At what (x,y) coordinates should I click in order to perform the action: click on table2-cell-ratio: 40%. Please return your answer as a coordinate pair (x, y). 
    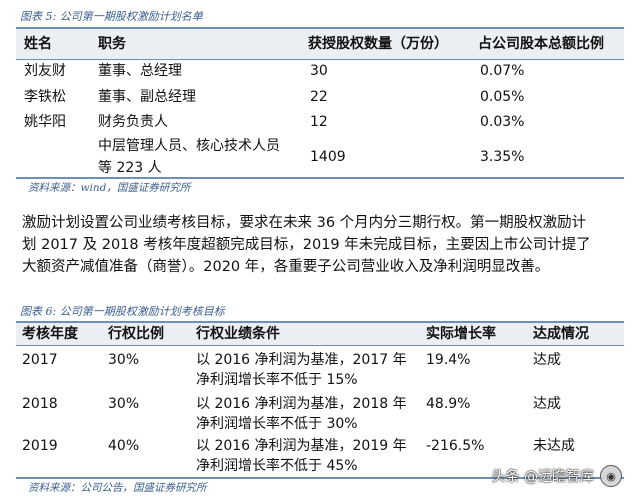
    Looking at the image, I should click on (124, 446).